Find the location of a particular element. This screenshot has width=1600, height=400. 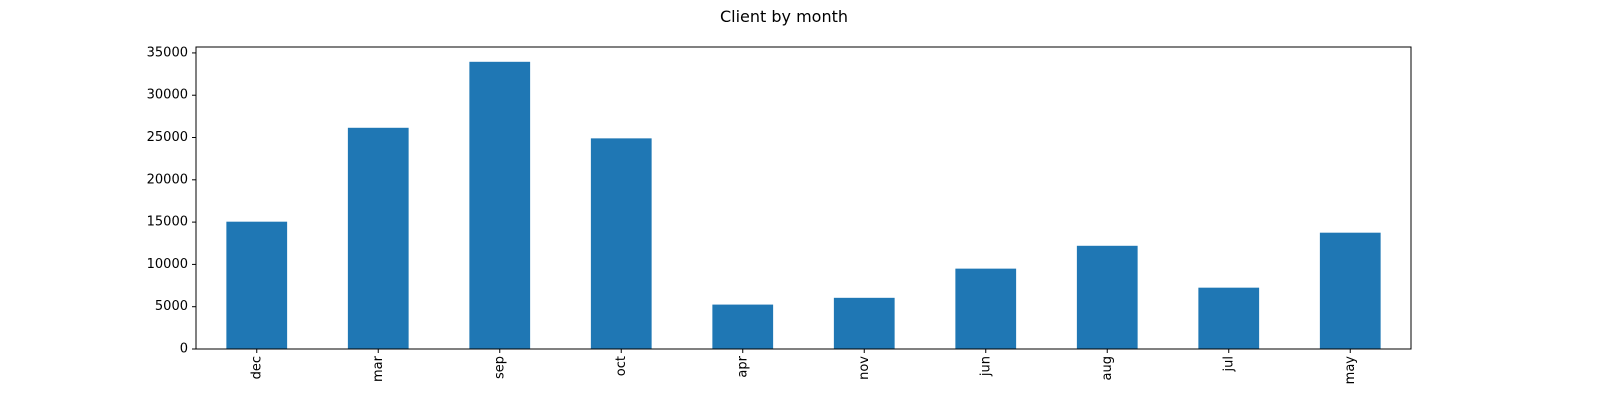

bar-may is located at coordinates (1350, 290).